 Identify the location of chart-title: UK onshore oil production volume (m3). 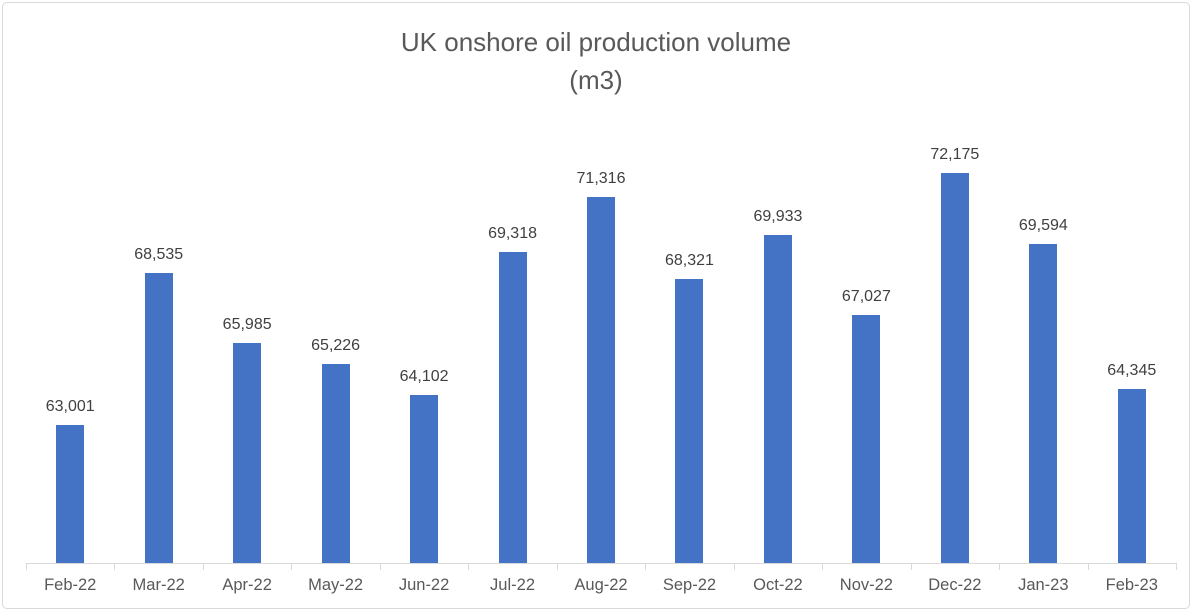
(596, 61).